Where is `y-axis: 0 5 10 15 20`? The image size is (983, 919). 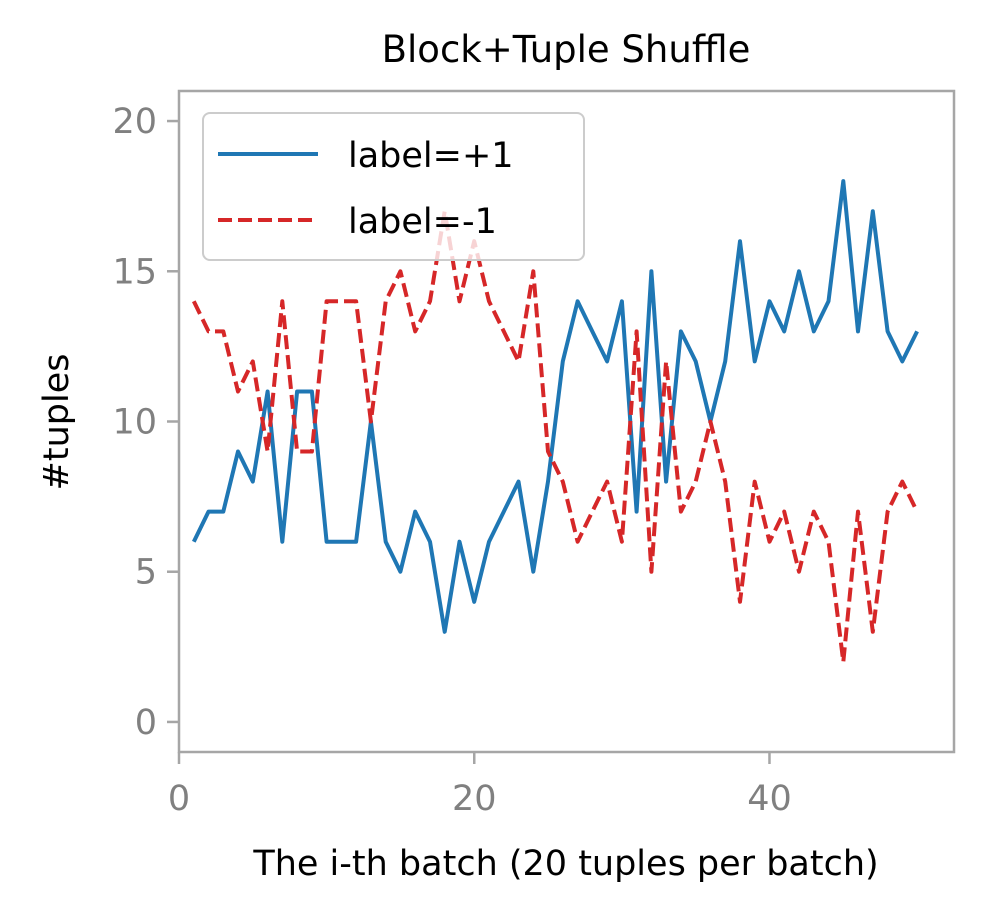
y-axis: 0 5 10 15 20 is located at coordinates (145, 422).